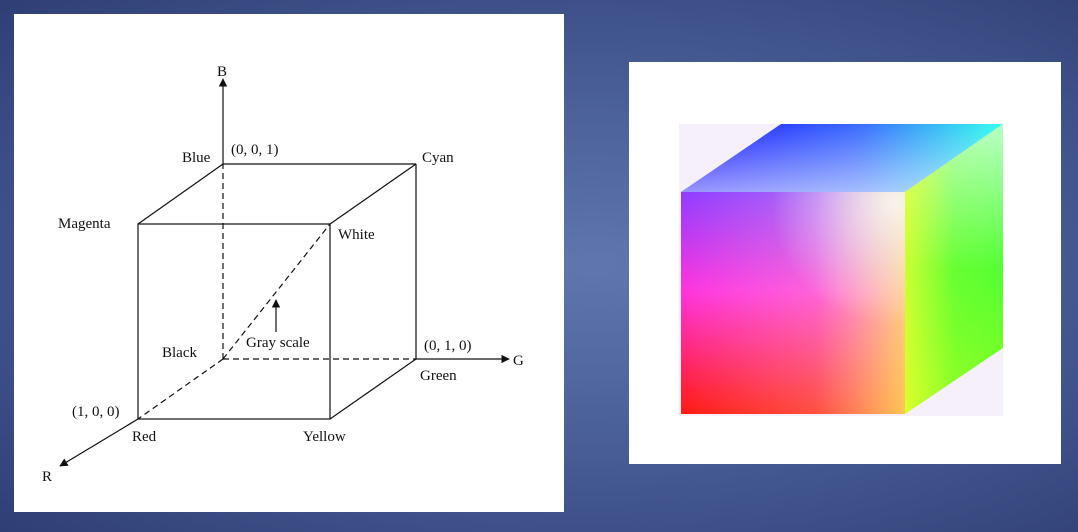  I want to click on vertex-label-yellow: Yellow, so click(324, 437).